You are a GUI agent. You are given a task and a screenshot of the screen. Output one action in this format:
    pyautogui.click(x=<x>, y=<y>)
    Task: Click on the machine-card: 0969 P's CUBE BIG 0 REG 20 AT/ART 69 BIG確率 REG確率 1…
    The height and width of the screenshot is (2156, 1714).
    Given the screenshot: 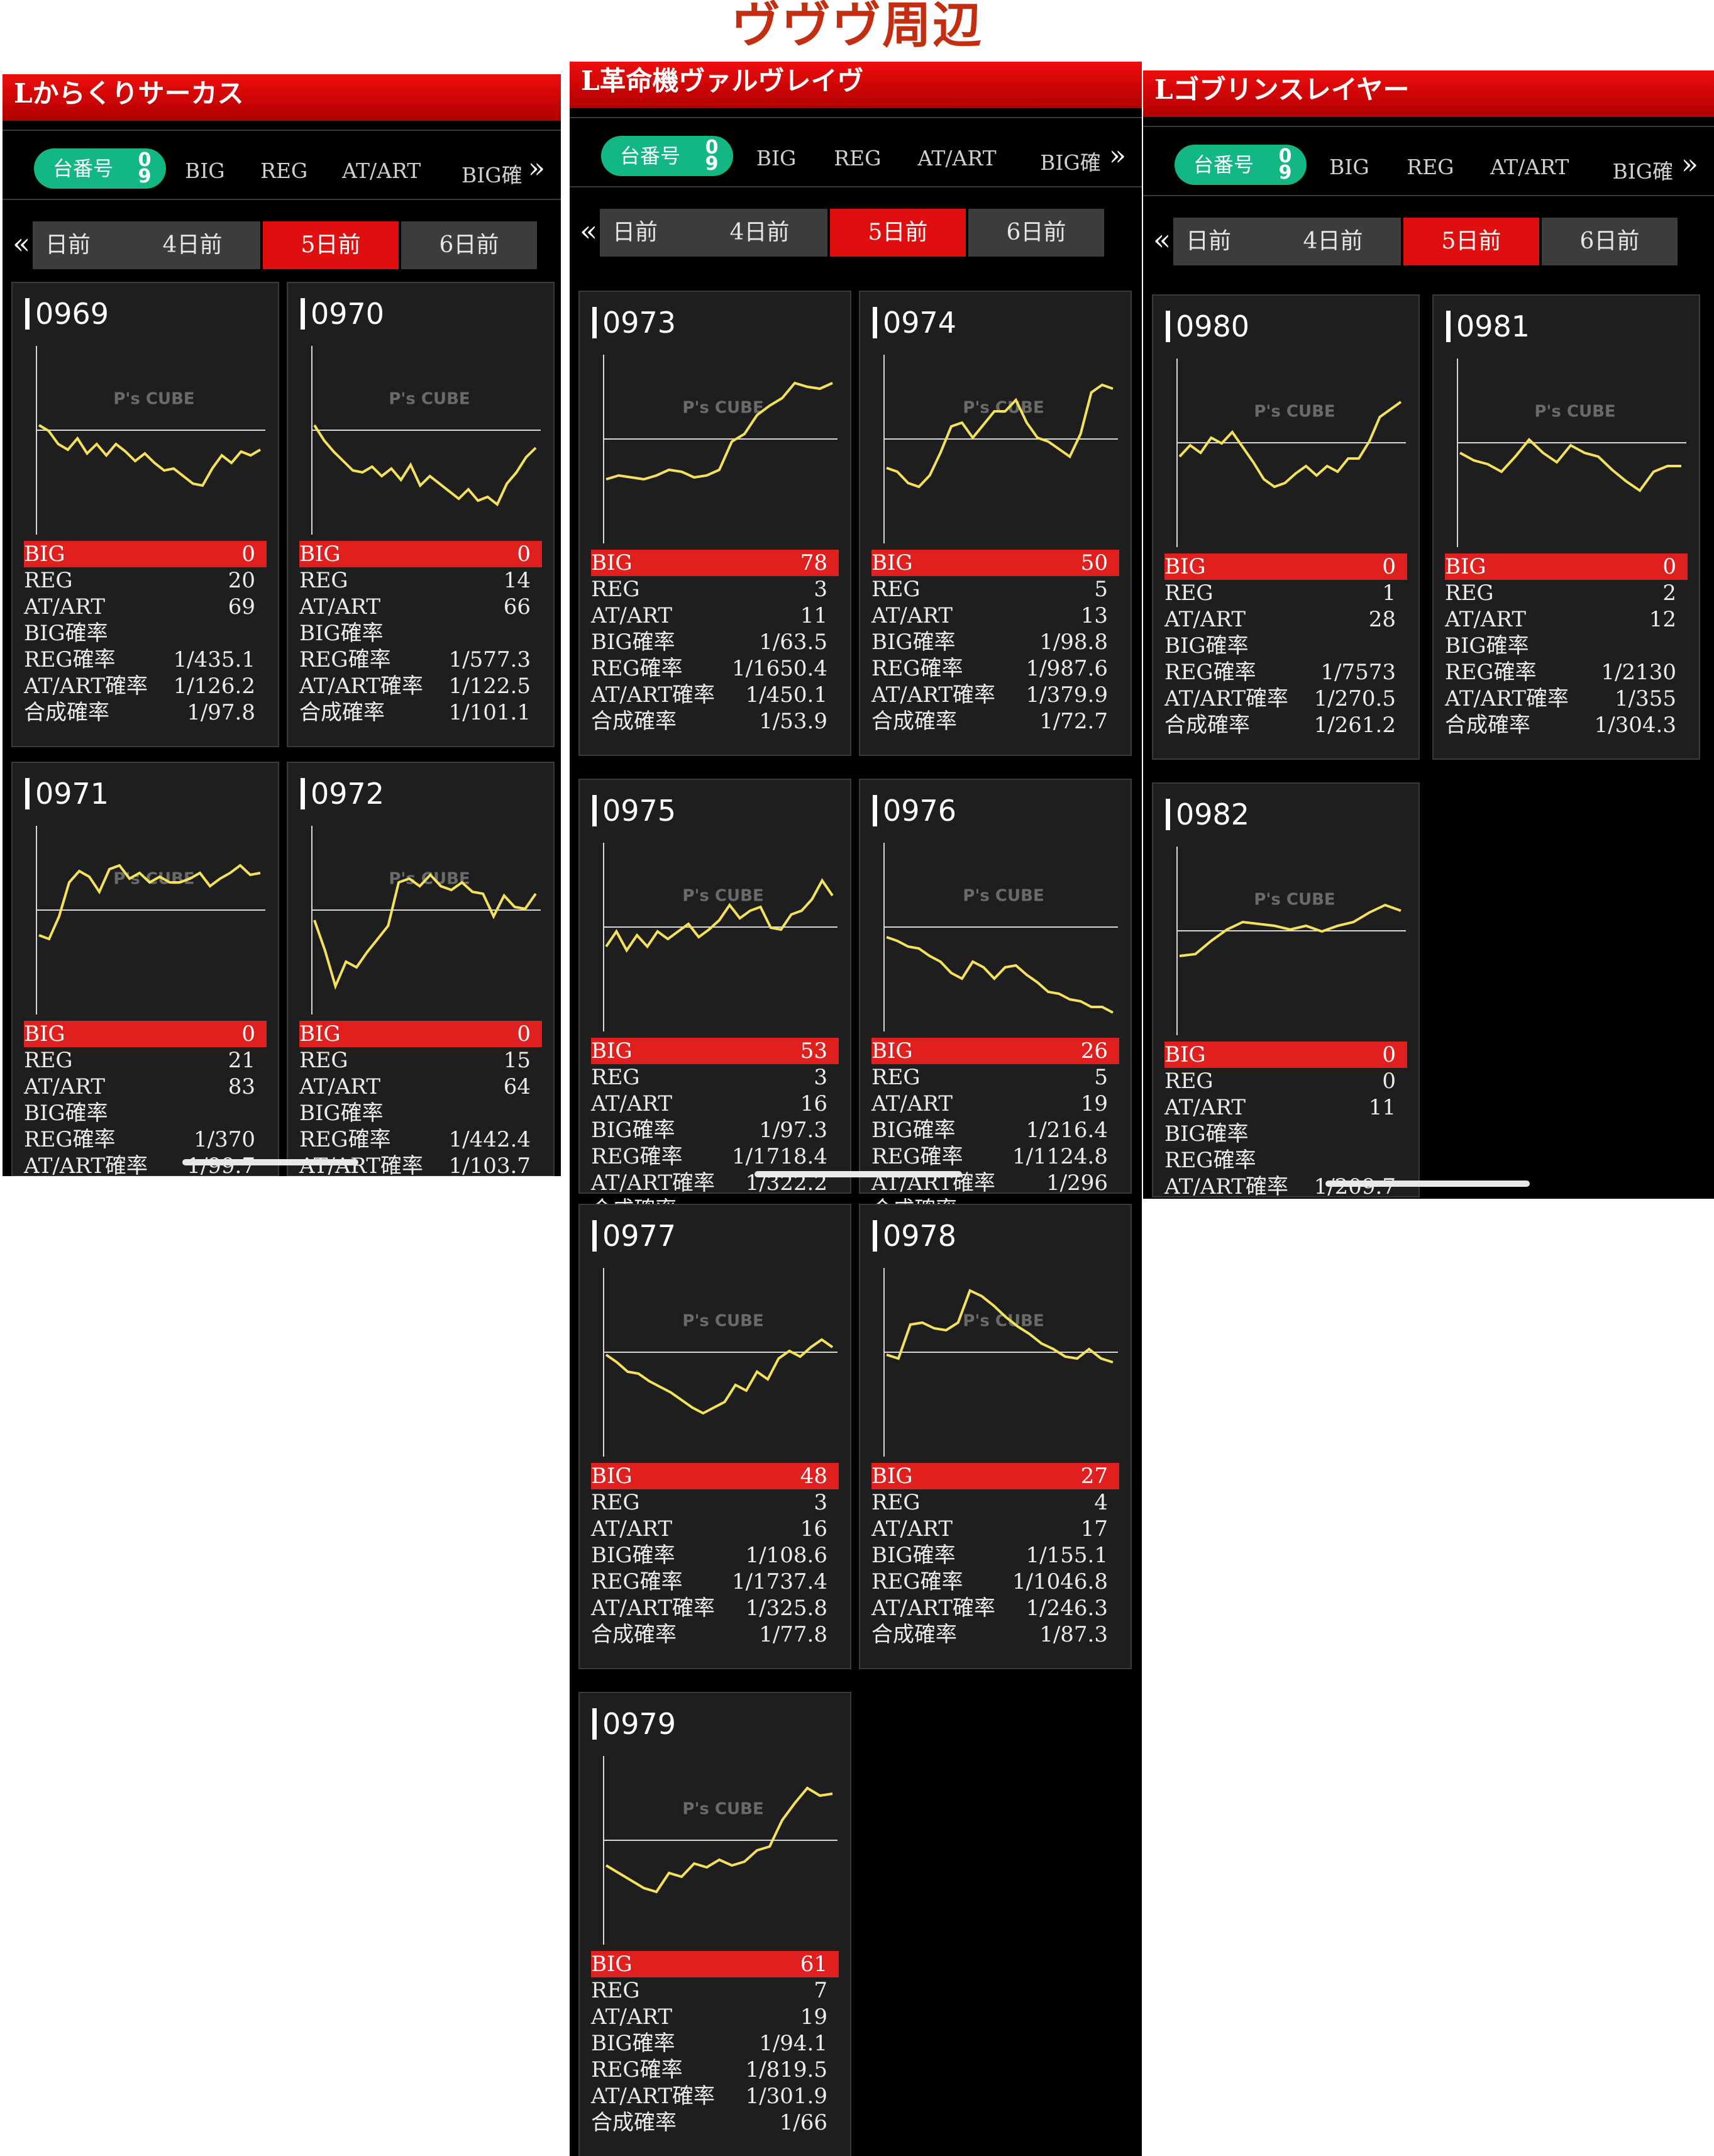 What is the action you would take?
    pyautogui.click(x=145, y=514)
    